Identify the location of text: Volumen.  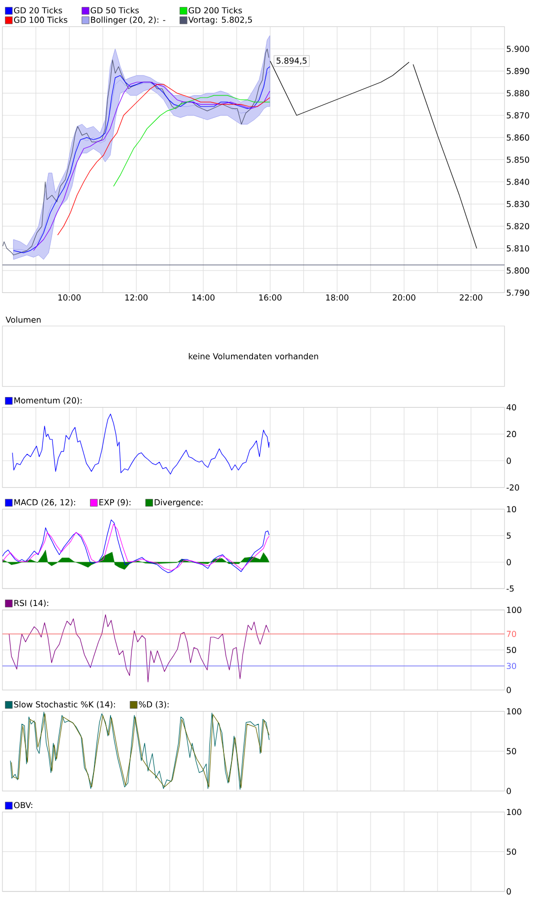
(23, 319).